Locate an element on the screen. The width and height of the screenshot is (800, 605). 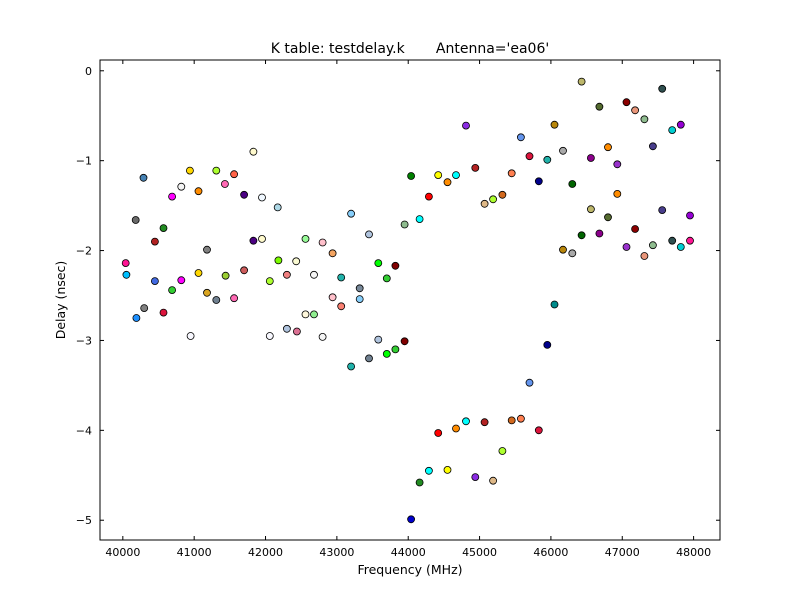
y-axis-label: Delay (nsec) is located at coordinates (60, 300).